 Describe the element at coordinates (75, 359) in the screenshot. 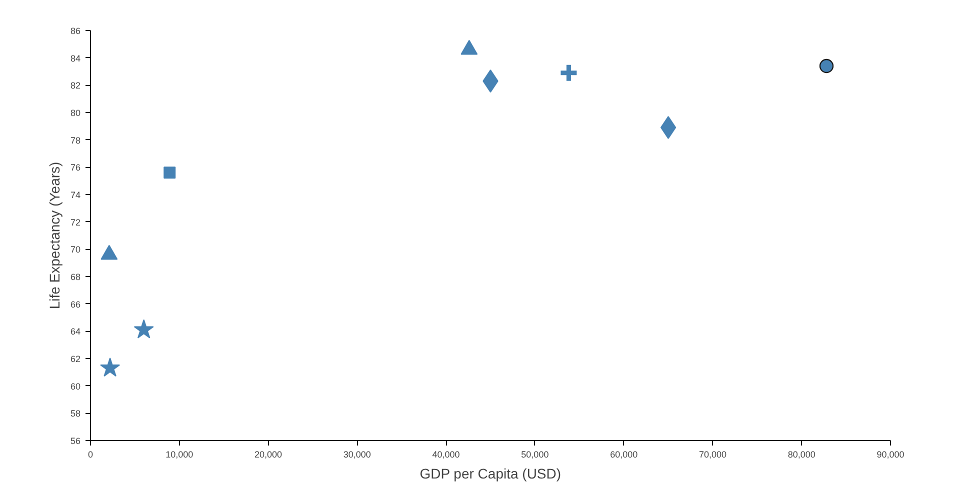

I see `y-tick-label: 62` at that location.